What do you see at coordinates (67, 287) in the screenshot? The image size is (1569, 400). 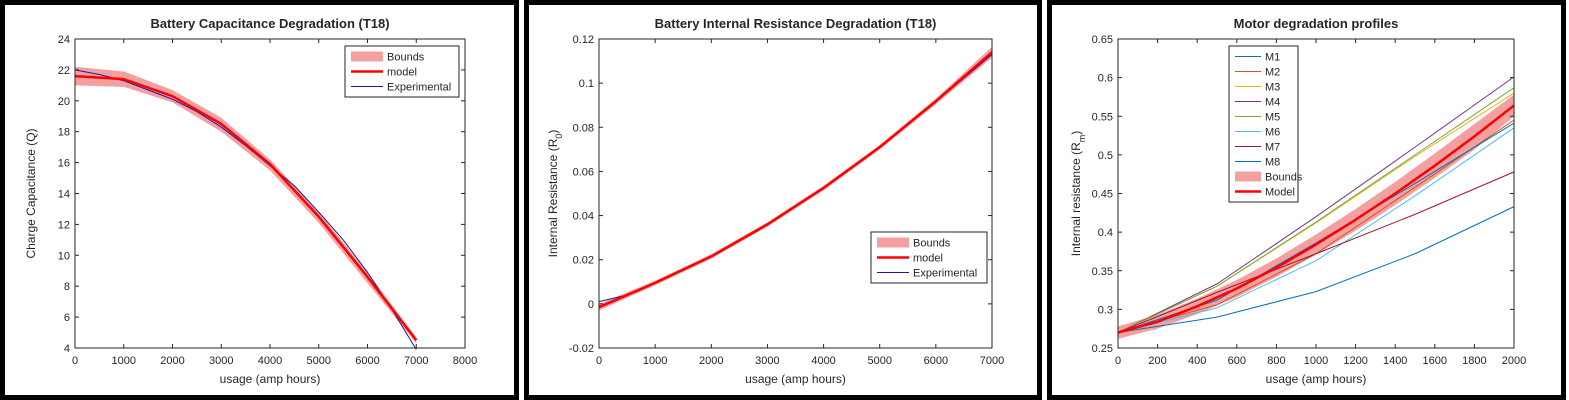 I see `y-tick-label: 8` at bounding box center [67, 287].